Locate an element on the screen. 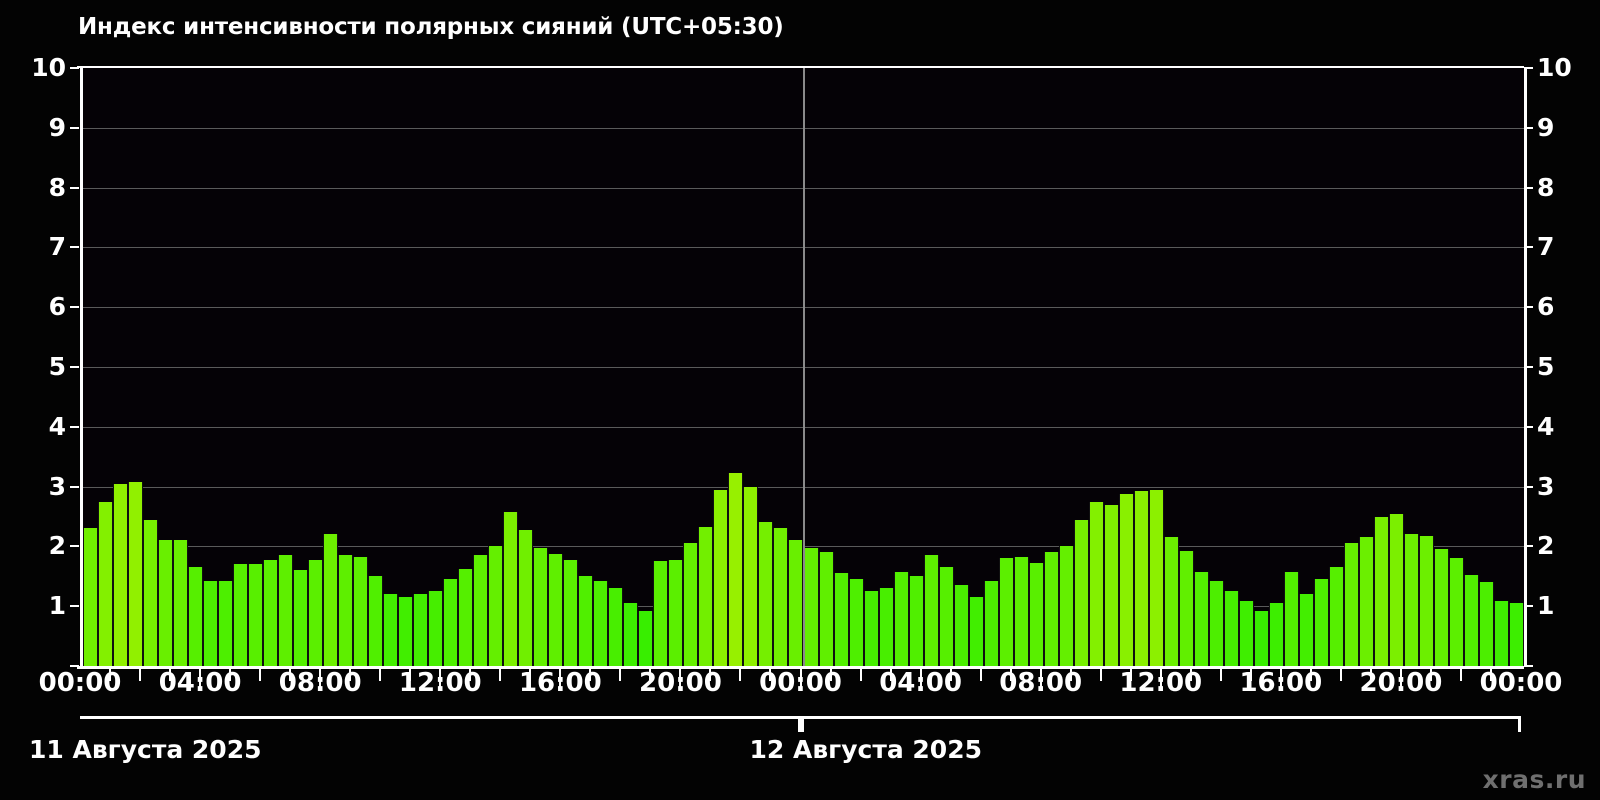 Image resolution: width=1600 pixels, height=800 pixels. y-tick-label: 6 is located at coordinates (1546, 307).